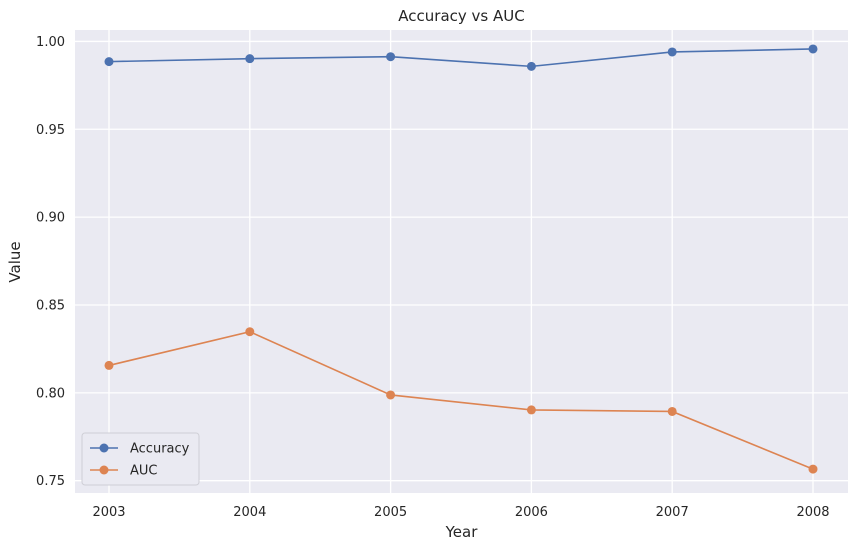 The height and width of the screenshot is (550, 858). I want to click on legend-box, so click(140, 459).